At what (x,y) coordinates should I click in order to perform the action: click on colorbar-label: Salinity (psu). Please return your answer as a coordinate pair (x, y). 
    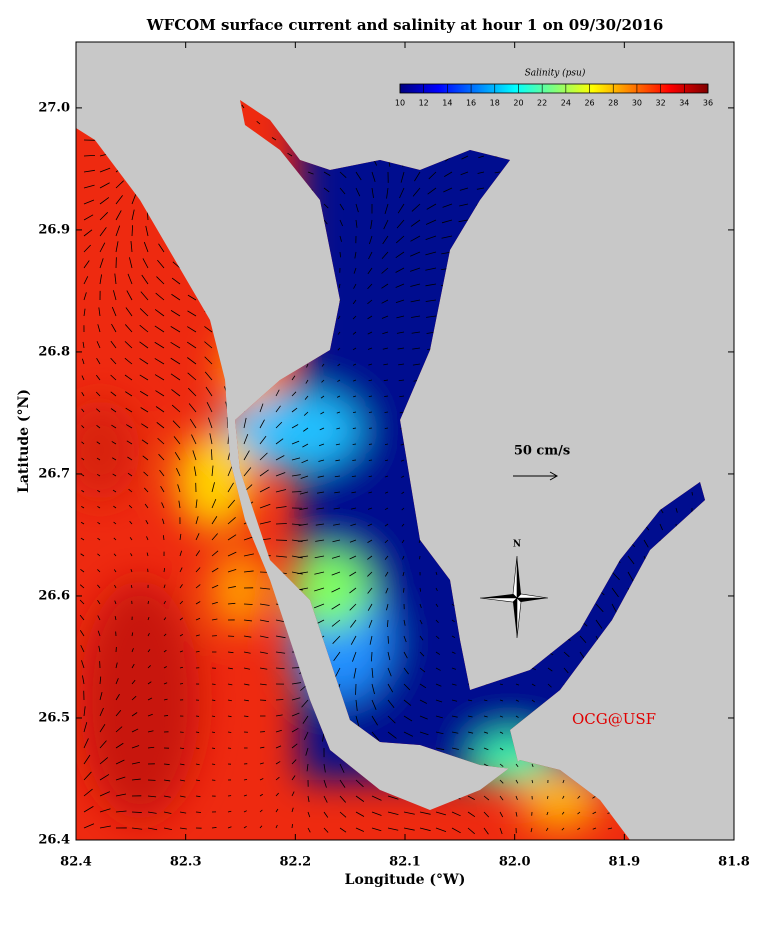
    Looking at the image, I should click on (555, 73).